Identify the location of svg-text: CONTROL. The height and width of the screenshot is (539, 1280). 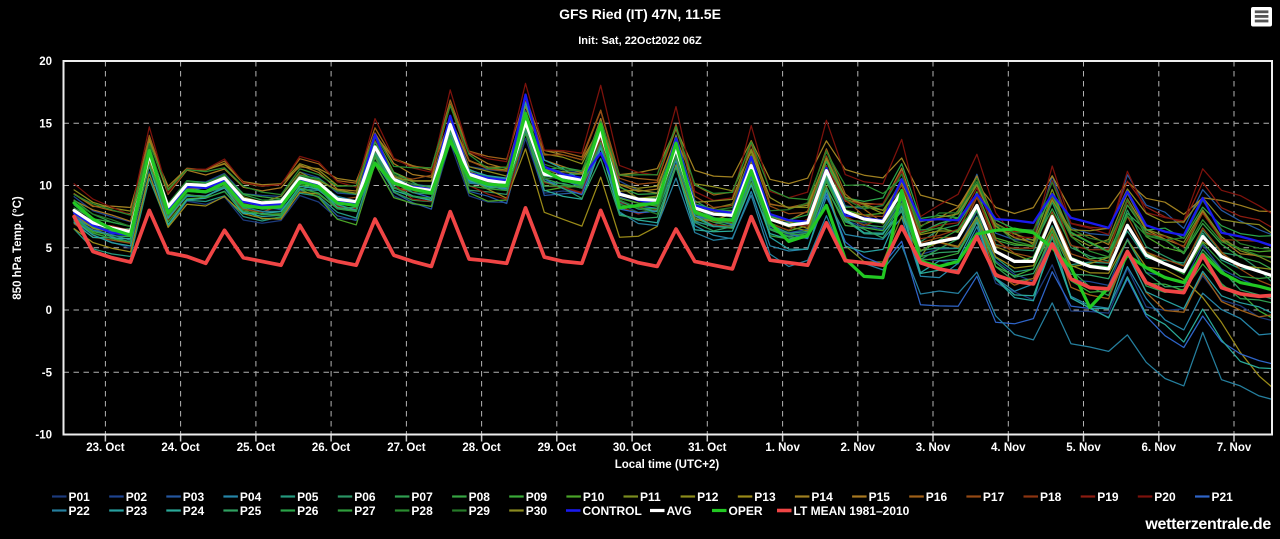
(612, 511).